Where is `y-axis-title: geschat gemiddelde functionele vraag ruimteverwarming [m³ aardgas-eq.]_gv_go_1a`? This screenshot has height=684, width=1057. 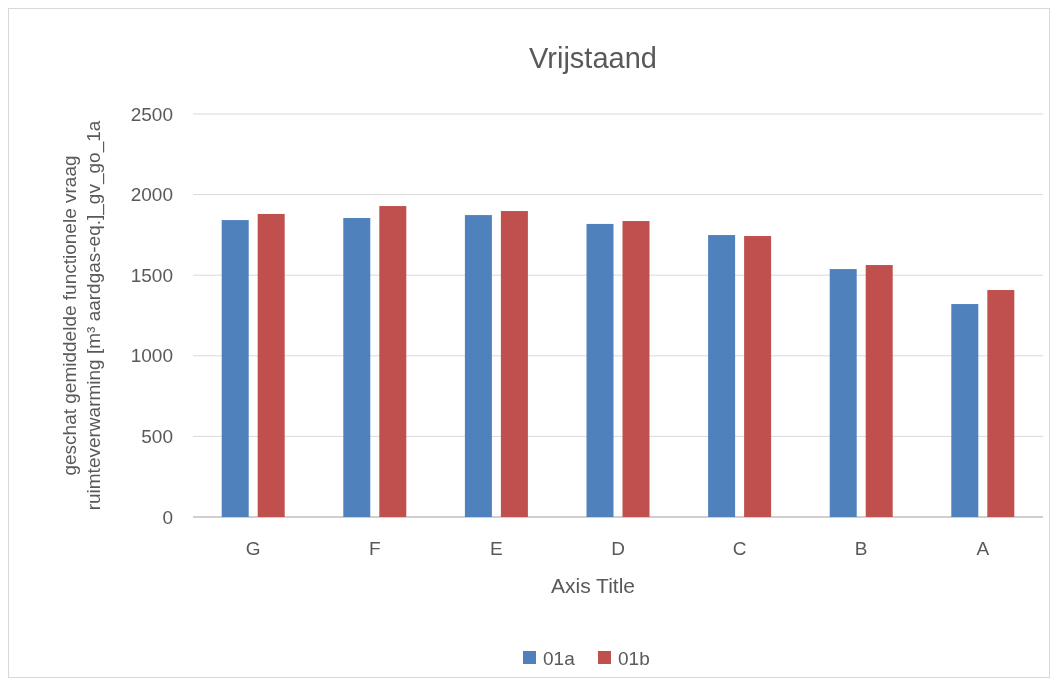 y-axis-title: geschat gemiddelde functionele vraag ruimteverwarming [m³ aardgas-eq.]_gv_go_1a is located at coordinates (82, 315).